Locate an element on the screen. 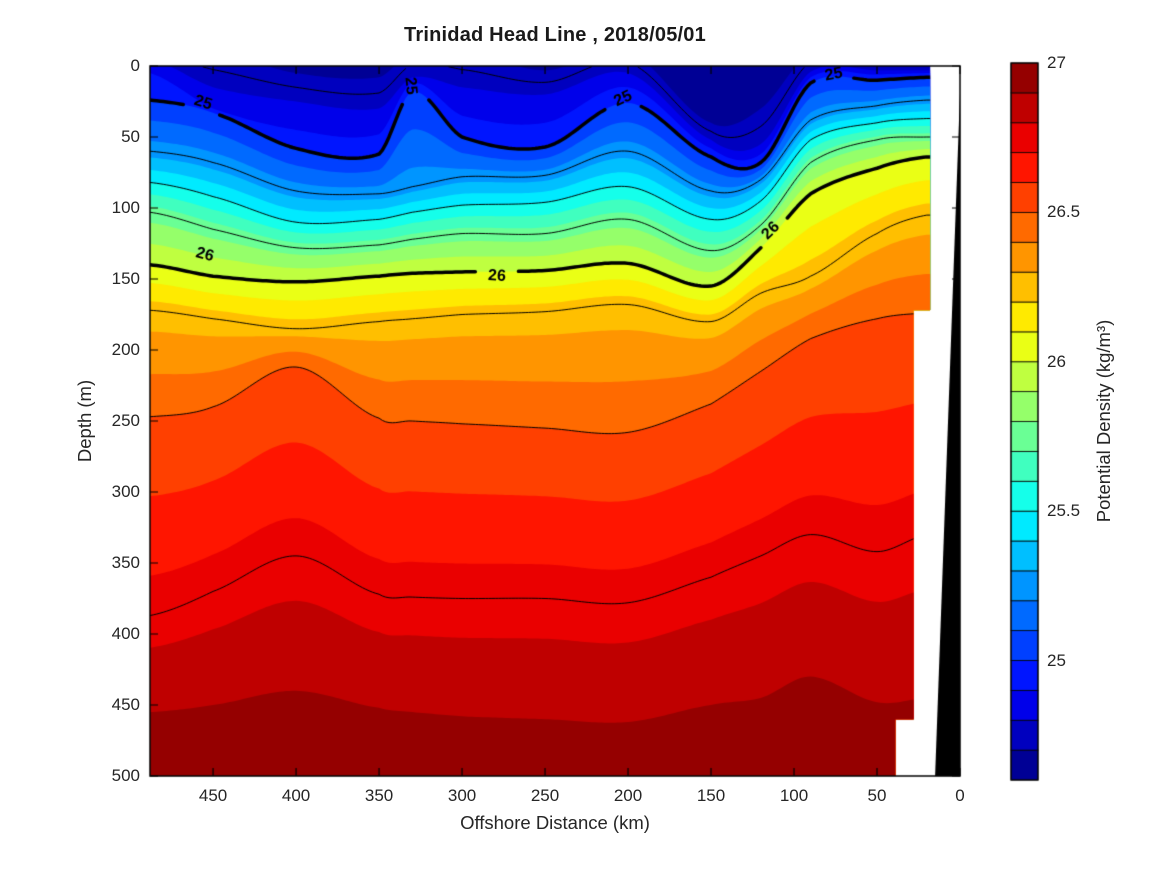 The image size is (1167, 875). ytick-label: 50 is located at coordinates (130, 136).